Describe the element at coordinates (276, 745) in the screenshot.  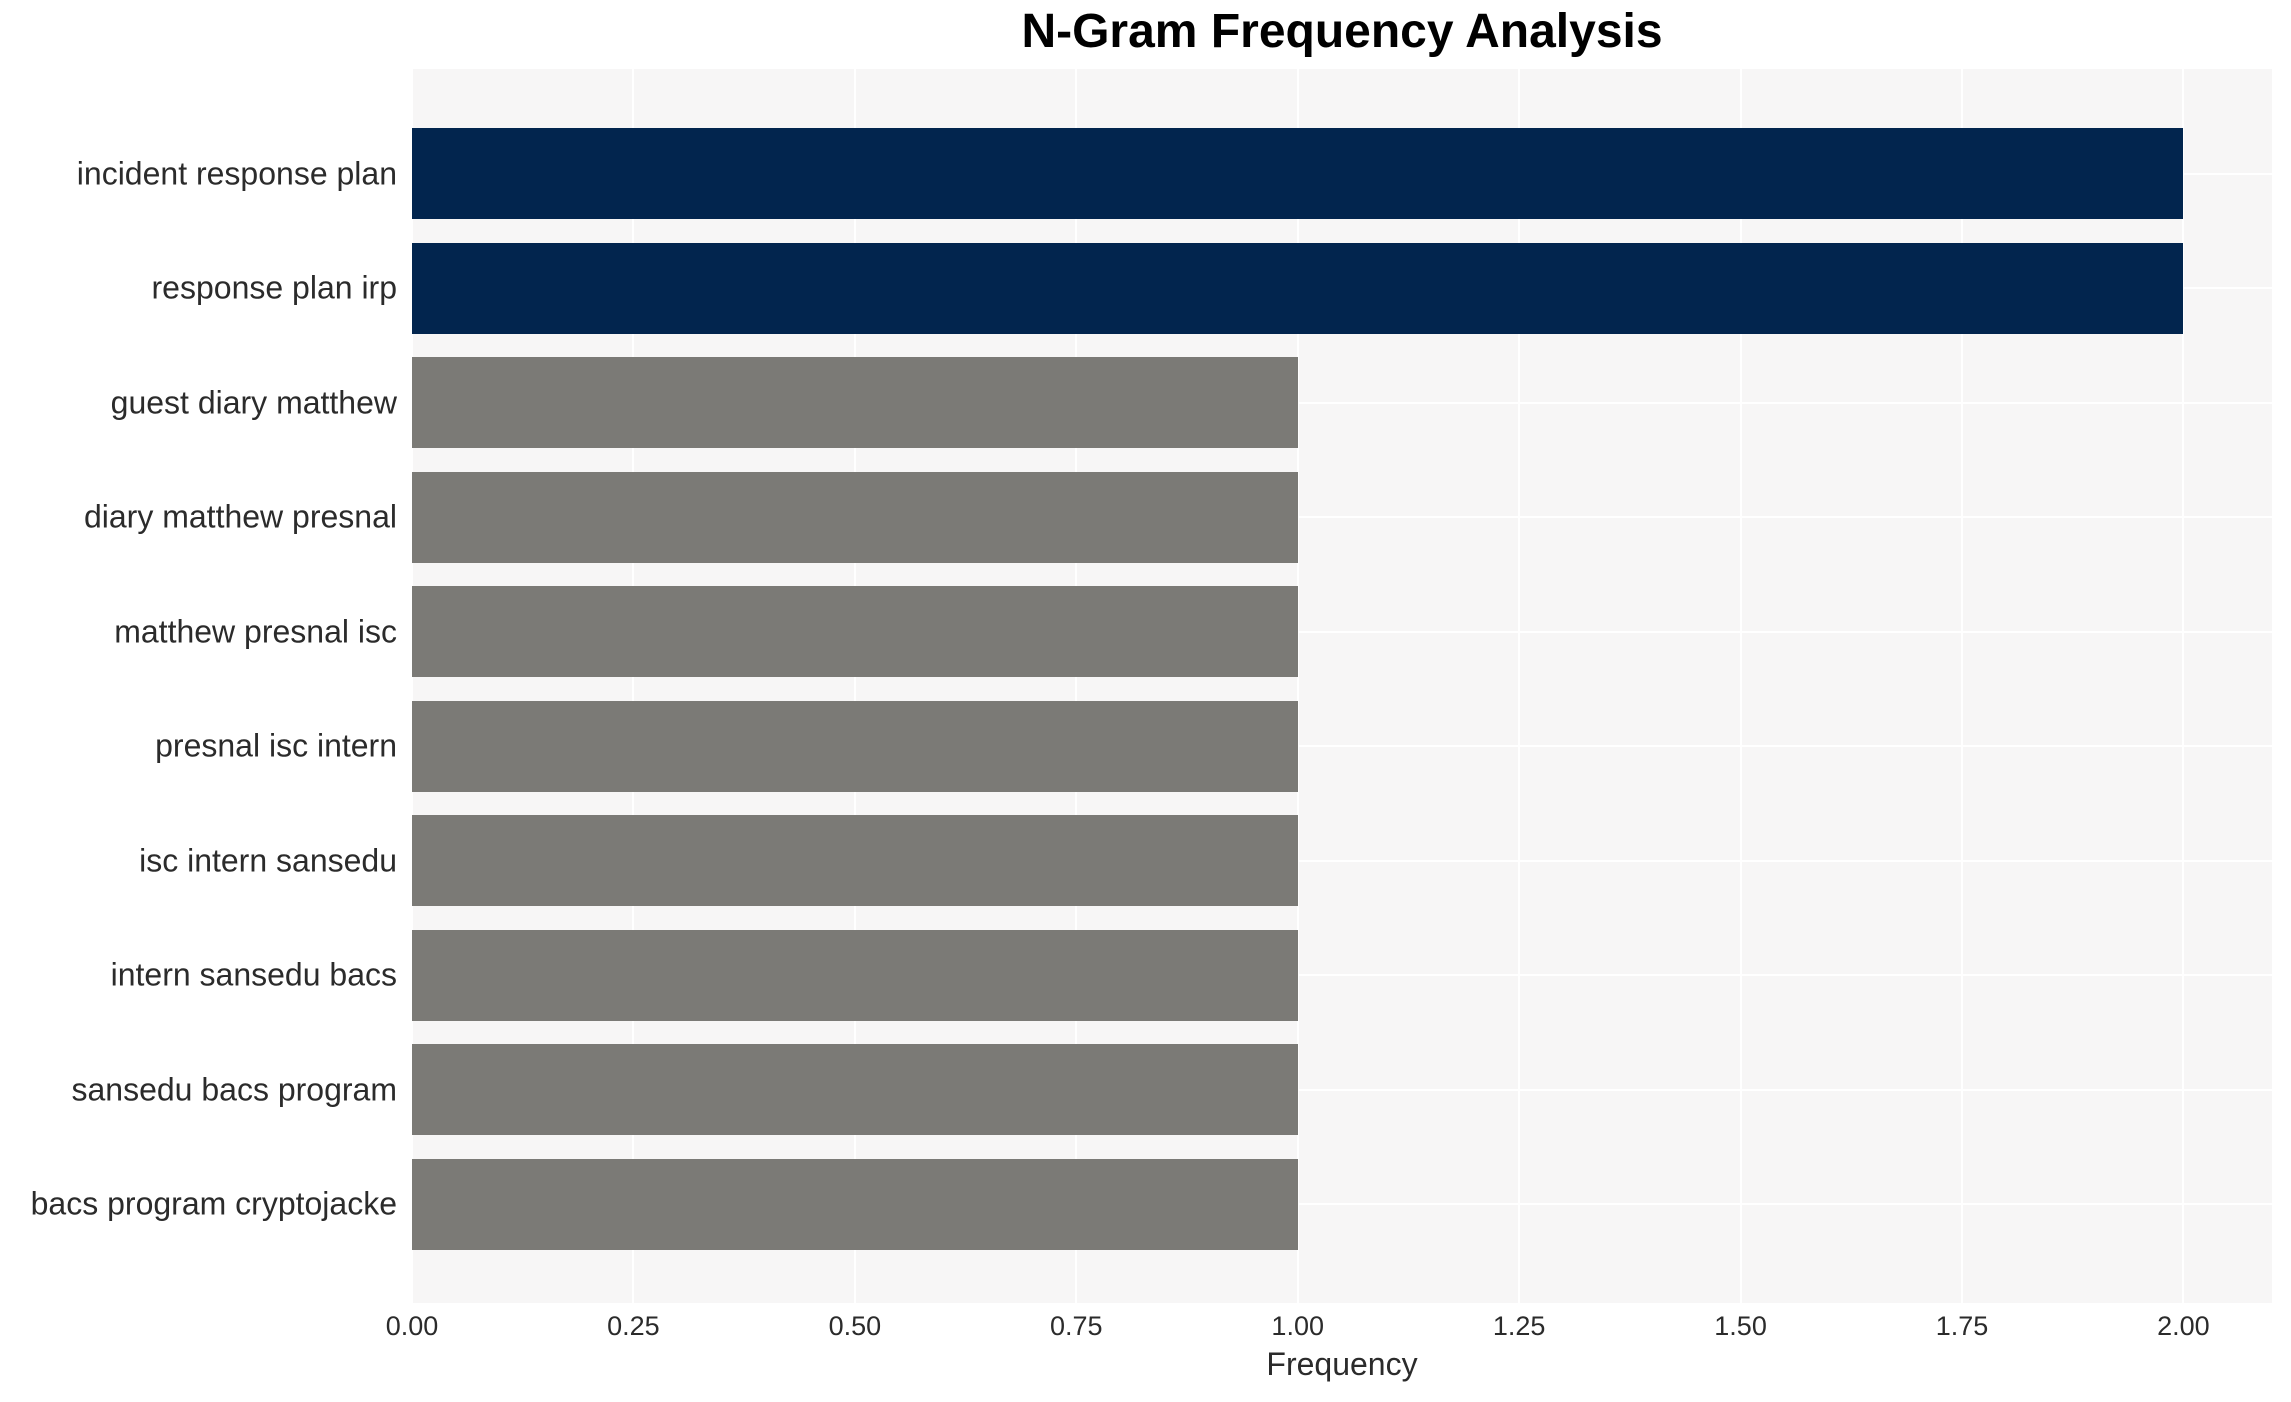
I see `y-tick-label: presnal isc intern` at that location.